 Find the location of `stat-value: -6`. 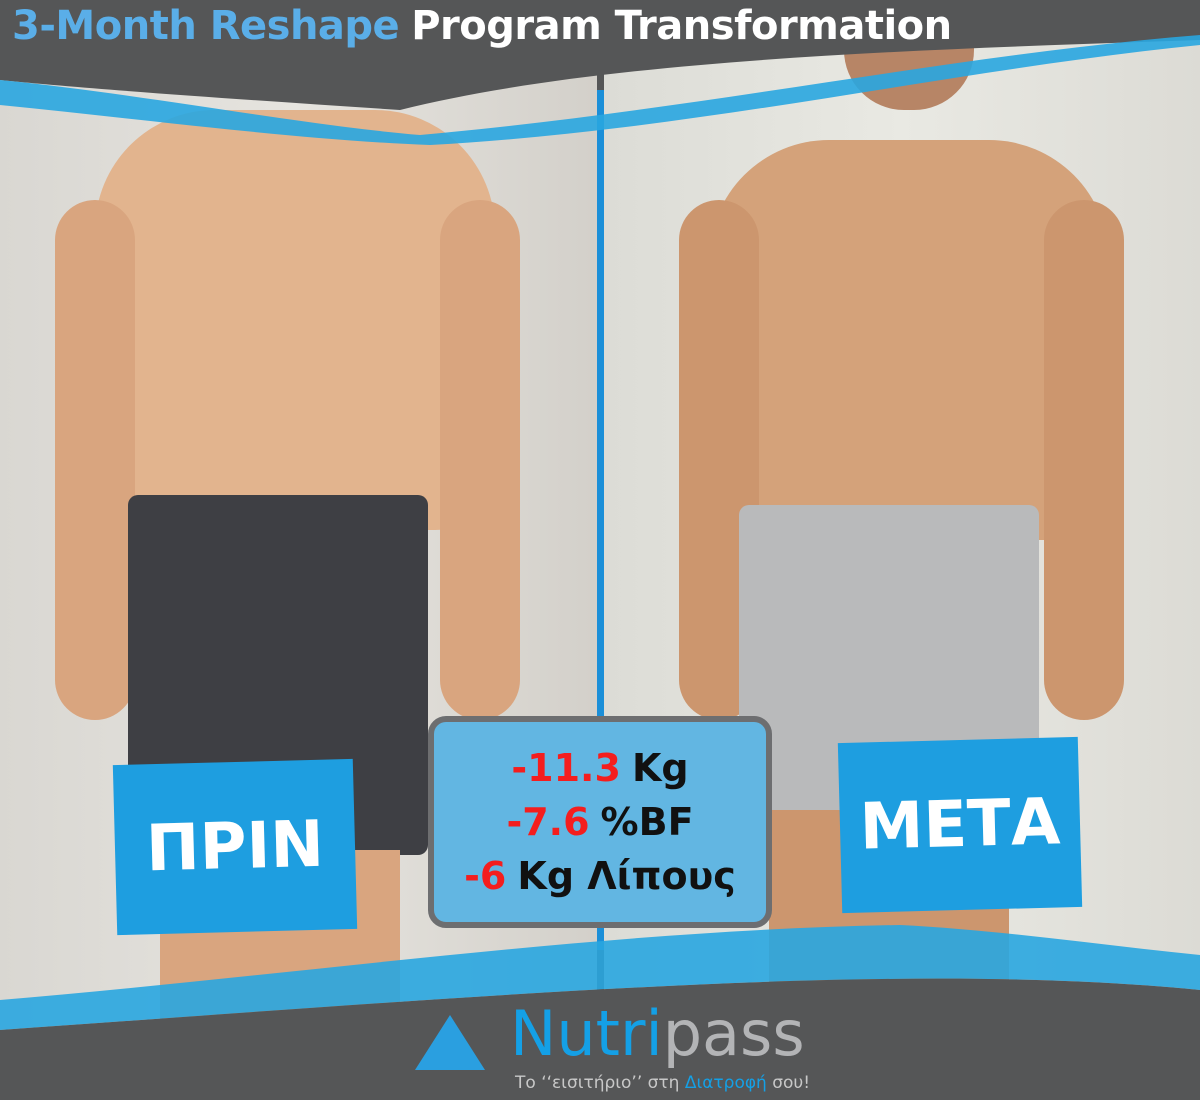

stat-value: -6 is located at coordinates (485, 876).